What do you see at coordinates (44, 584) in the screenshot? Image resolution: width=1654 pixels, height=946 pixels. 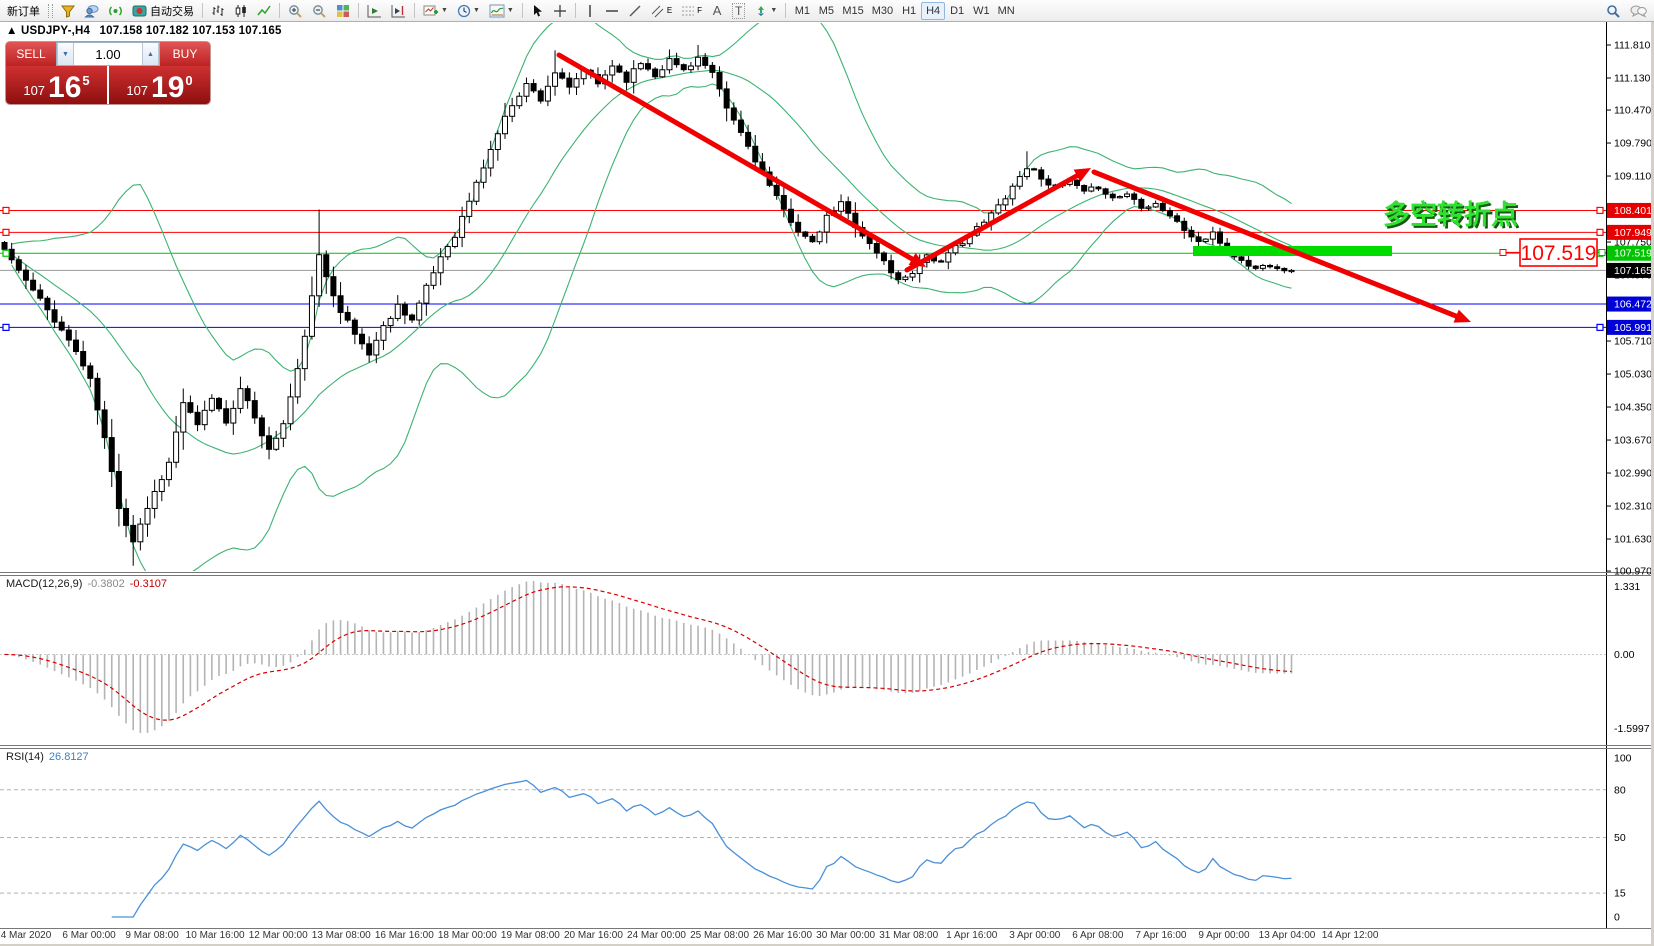 I see `macd-name: MACD(12,26,9)` at bounding box center [44, 584].